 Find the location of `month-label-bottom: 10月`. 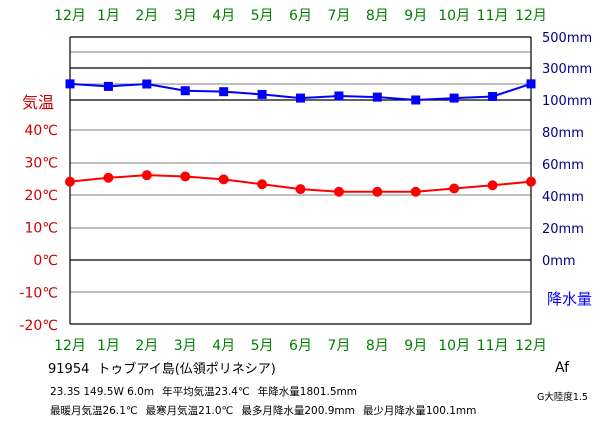

month-label-bottom: 10月 is located at coordinates (454, 346).